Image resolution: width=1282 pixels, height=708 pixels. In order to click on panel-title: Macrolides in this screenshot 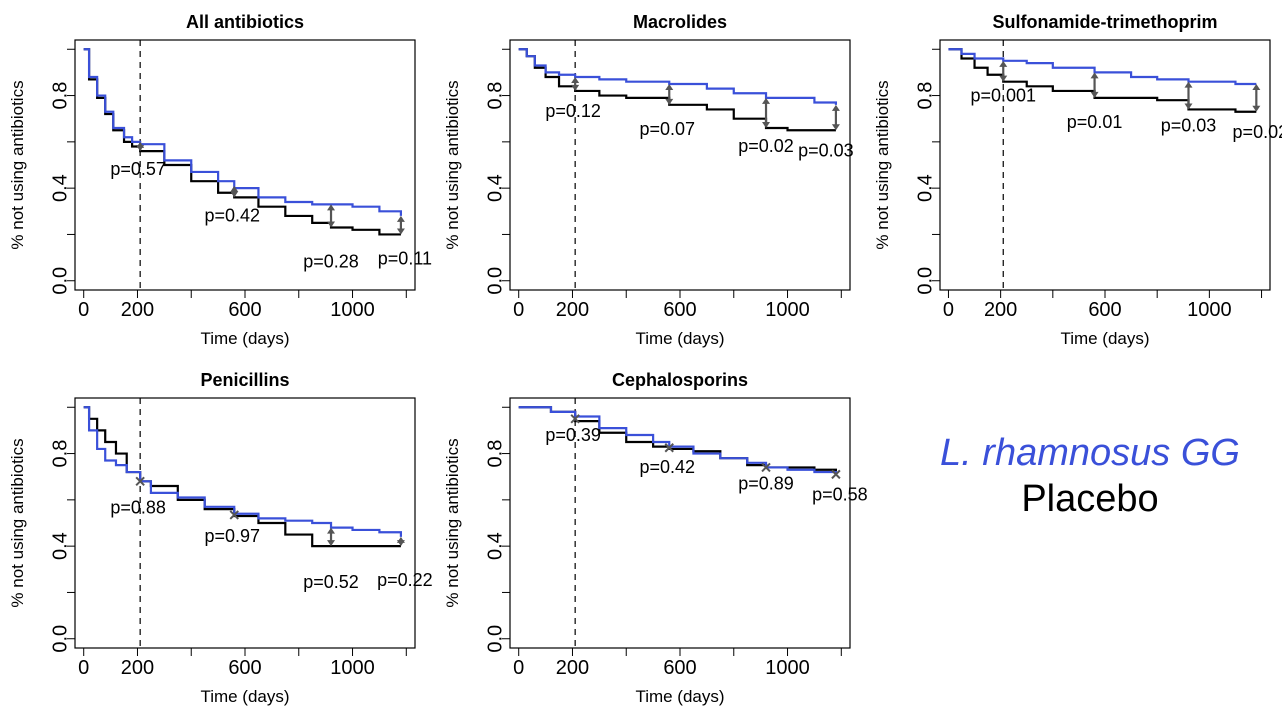, I will do `click(680, 22)`.